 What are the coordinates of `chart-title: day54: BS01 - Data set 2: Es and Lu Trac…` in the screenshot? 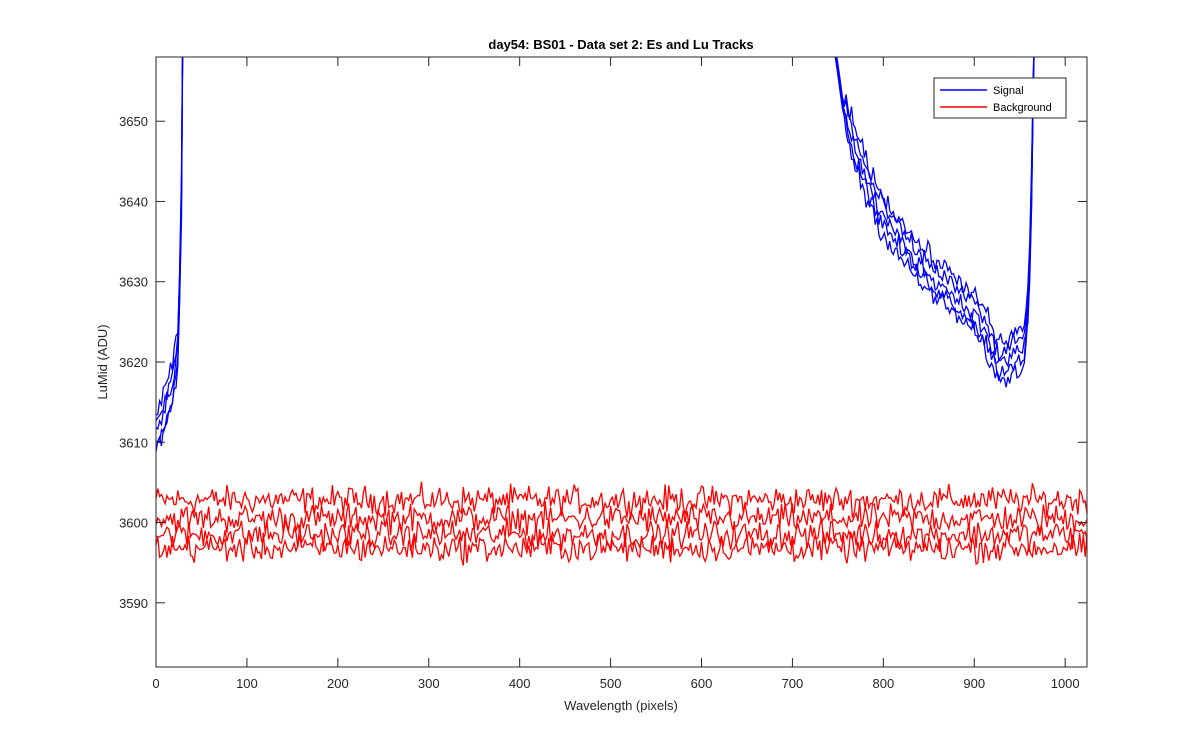 It's located at (620, 44).